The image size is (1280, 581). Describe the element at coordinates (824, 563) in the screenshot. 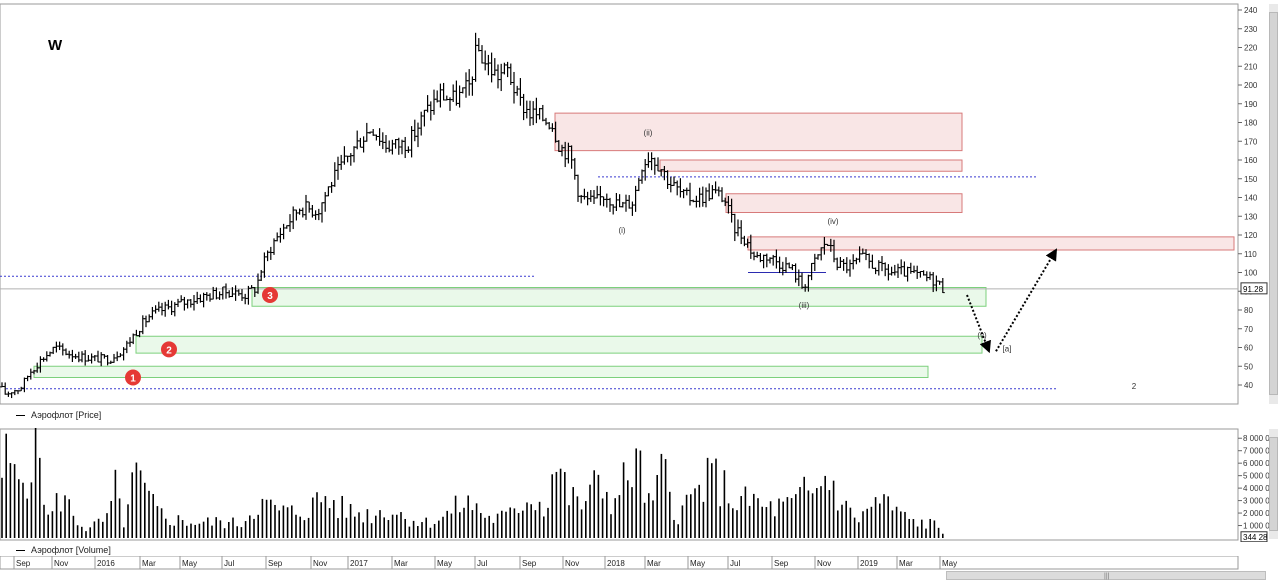

I see `x-tick-label: Nov` at that location.